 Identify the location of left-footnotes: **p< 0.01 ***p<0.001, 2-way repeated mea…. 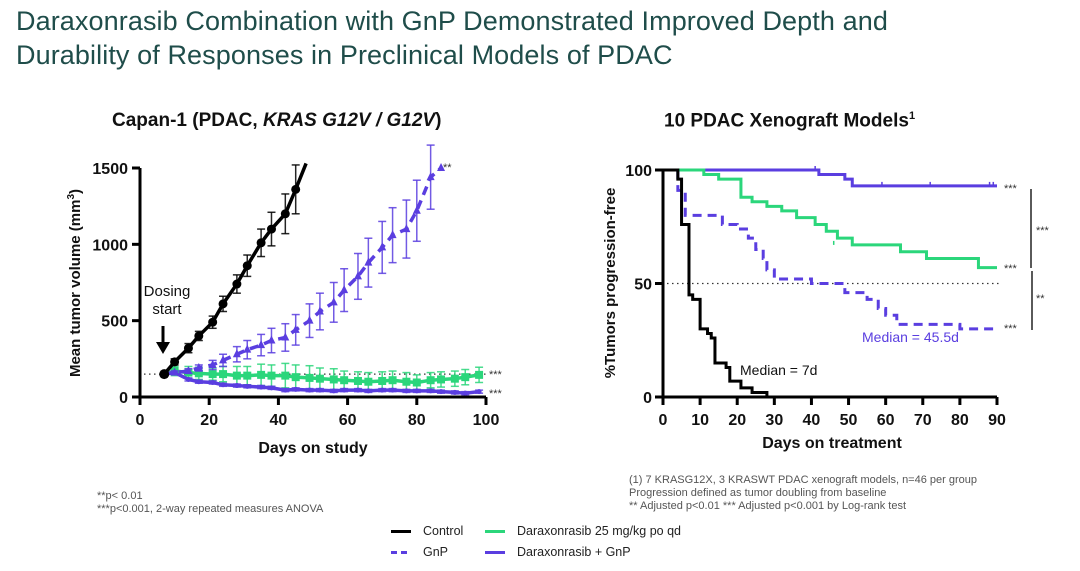
(210, 503).